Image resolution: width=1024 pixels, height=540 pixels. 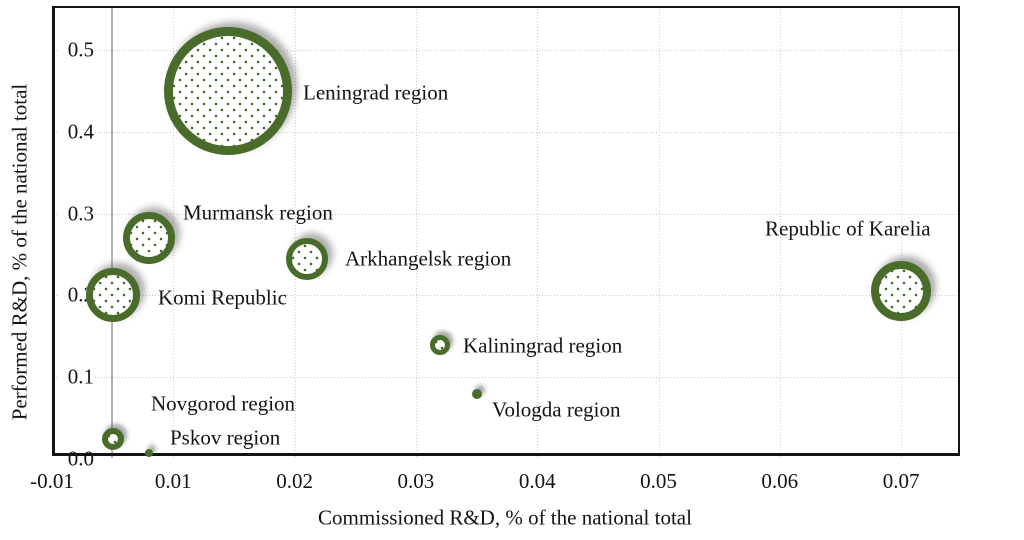 I want to click on bubble-republic-of-karelia, so click(x=901, y=291).